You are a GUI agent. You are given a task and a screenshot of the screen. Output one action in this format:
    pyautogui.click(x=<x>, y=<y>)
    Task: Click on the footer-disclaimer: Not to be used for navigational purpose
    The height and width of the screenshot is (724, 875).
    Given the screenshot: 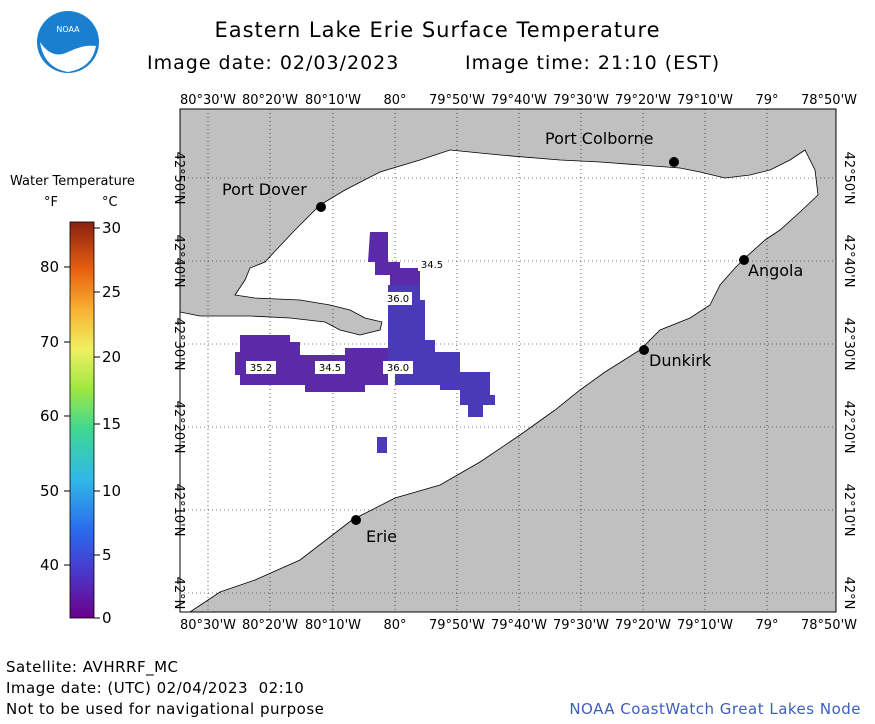 What is the action you would take?
    pyautogui.click(x=165, y=709)
    